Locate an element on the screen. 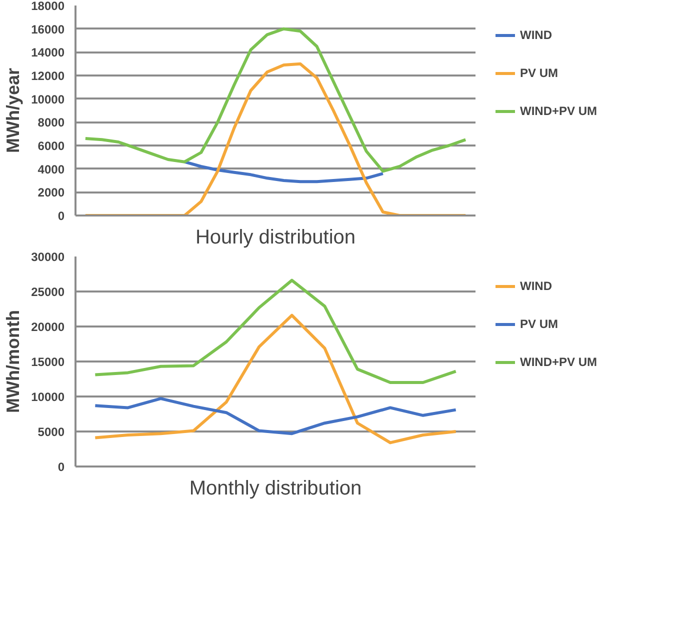 The width and height of the screenshot is (690, 620). y-tick-label: 20000 is located at coordinates (48, 327).